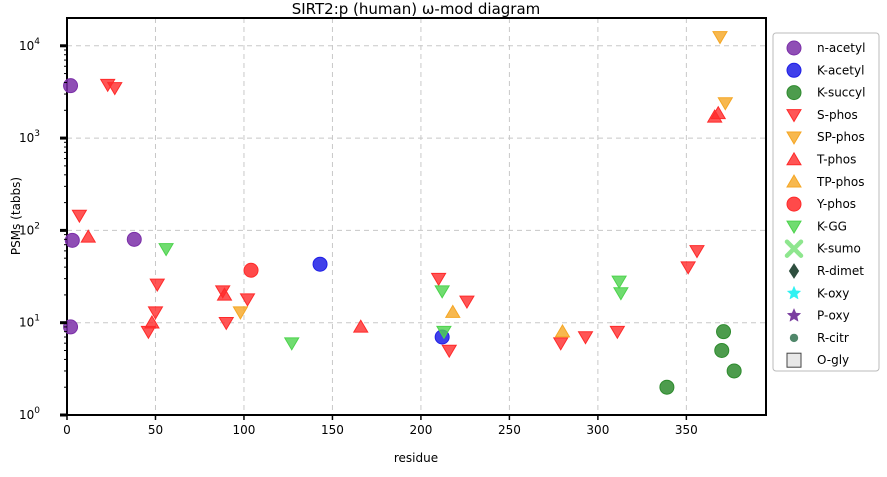  Describe the element at coordinates (794, 227) in the screenshot. I see `legend-marker-k-gg` at that location.